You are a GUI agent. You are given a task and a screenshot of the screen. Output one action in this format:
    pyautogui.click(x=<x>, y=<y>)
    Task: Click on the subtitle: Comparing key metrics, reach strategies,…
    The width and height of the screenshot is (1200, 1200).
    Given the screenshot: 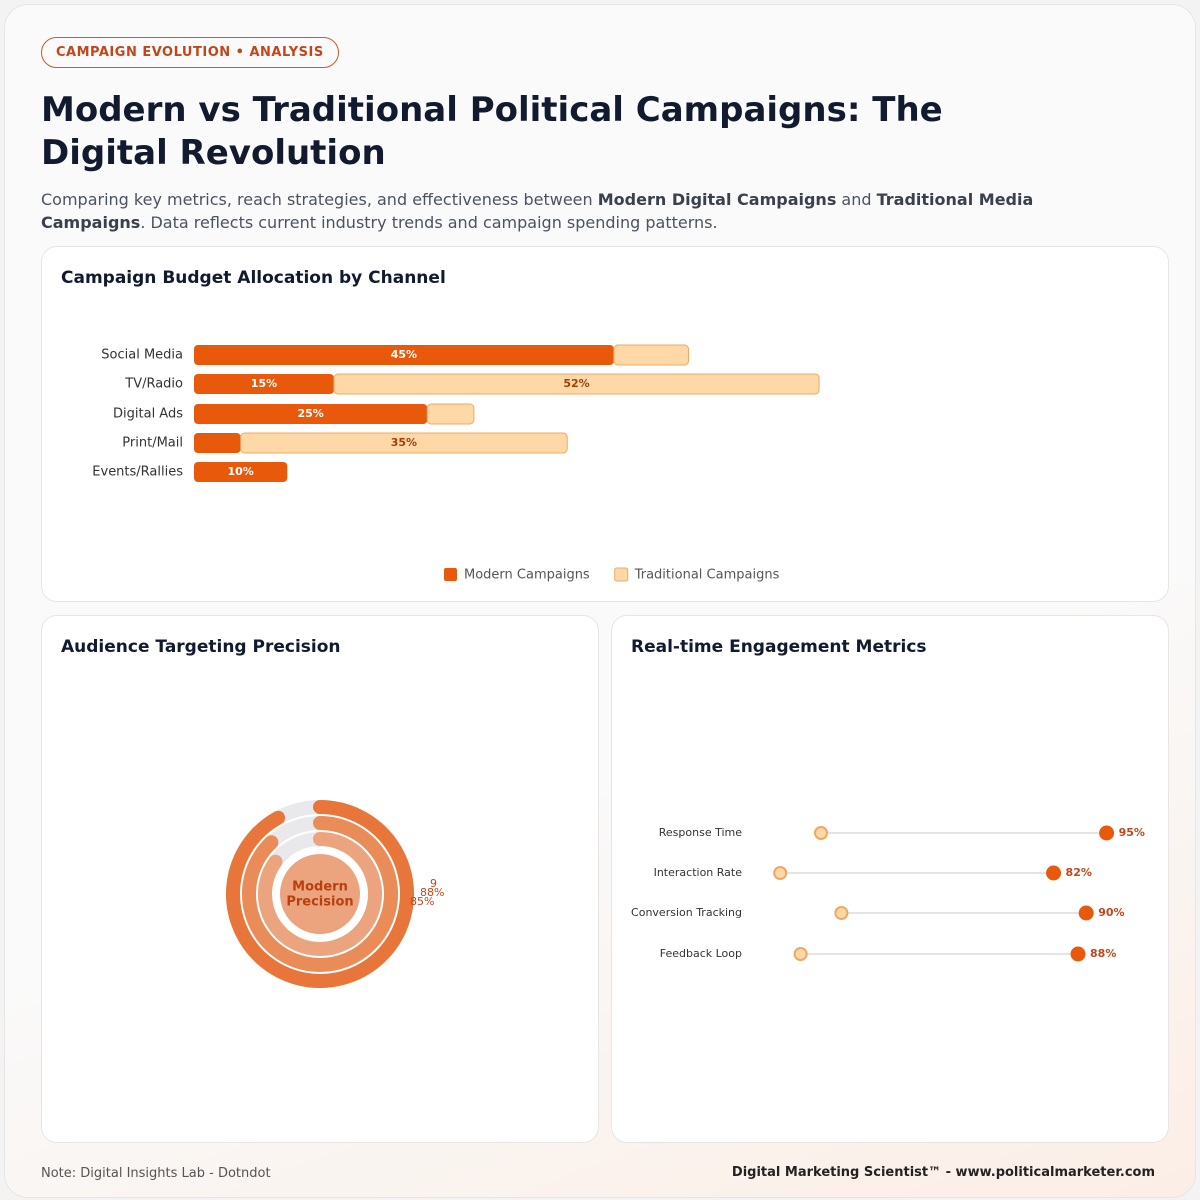 What is the action you would take?
    pyautogui.click(x=591, y=211)
    